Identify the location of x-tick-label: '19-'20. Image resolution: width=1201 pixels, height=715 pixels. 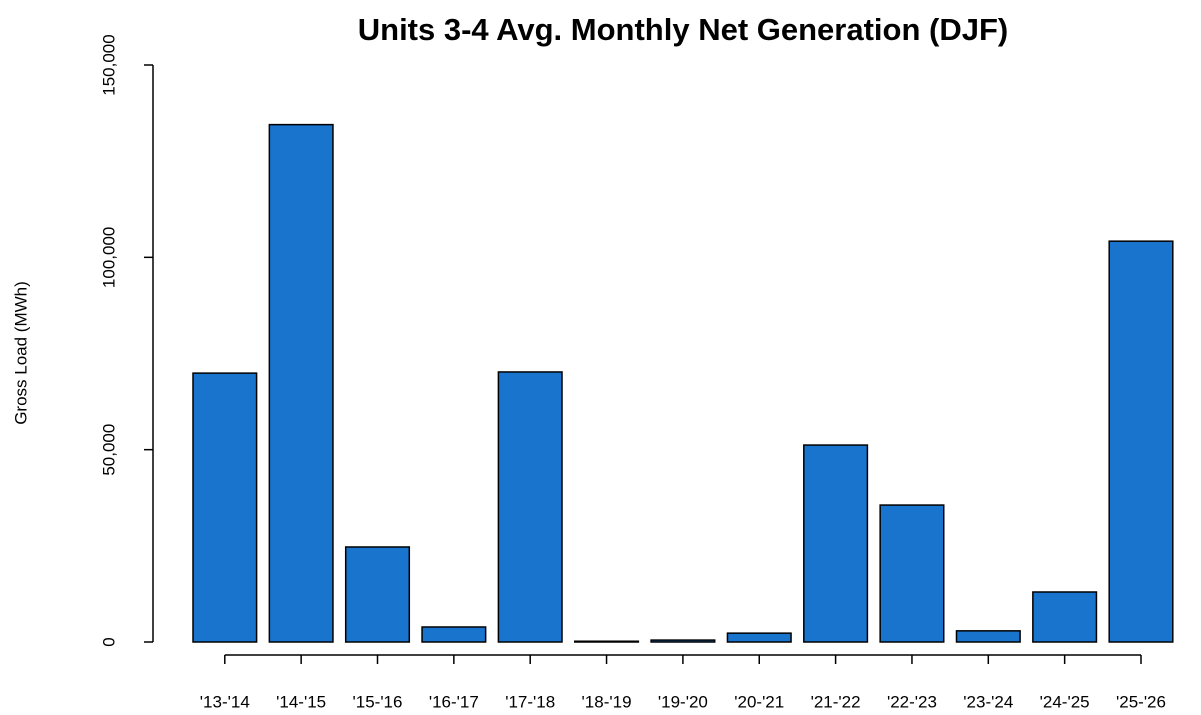
(683, 701).